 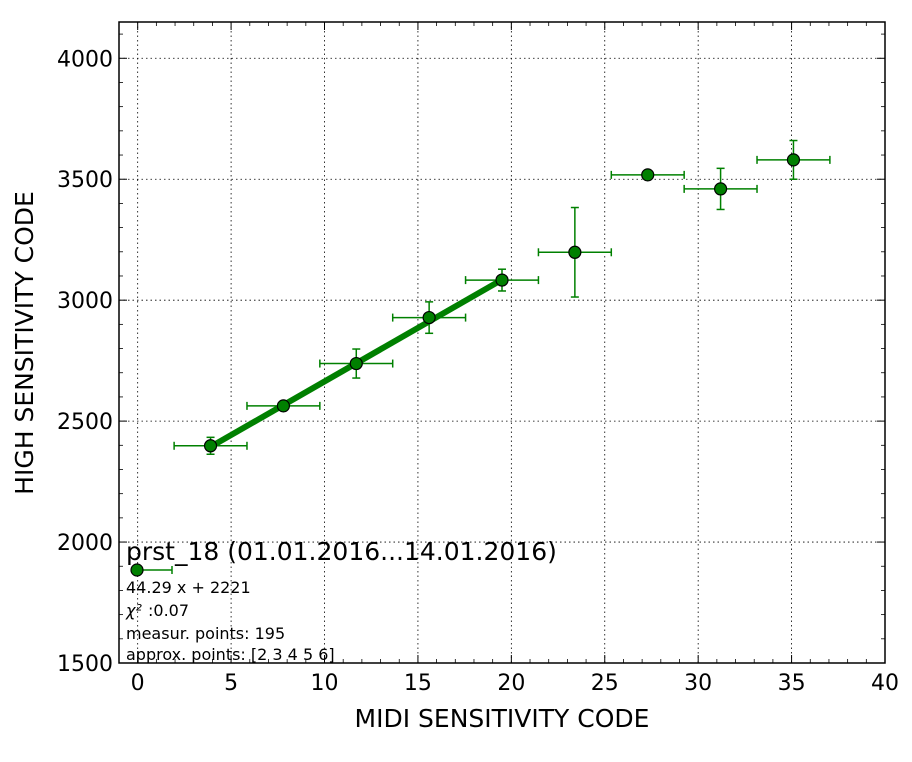 I want to click on legend-marker-dot, so click(x=137, y=570).